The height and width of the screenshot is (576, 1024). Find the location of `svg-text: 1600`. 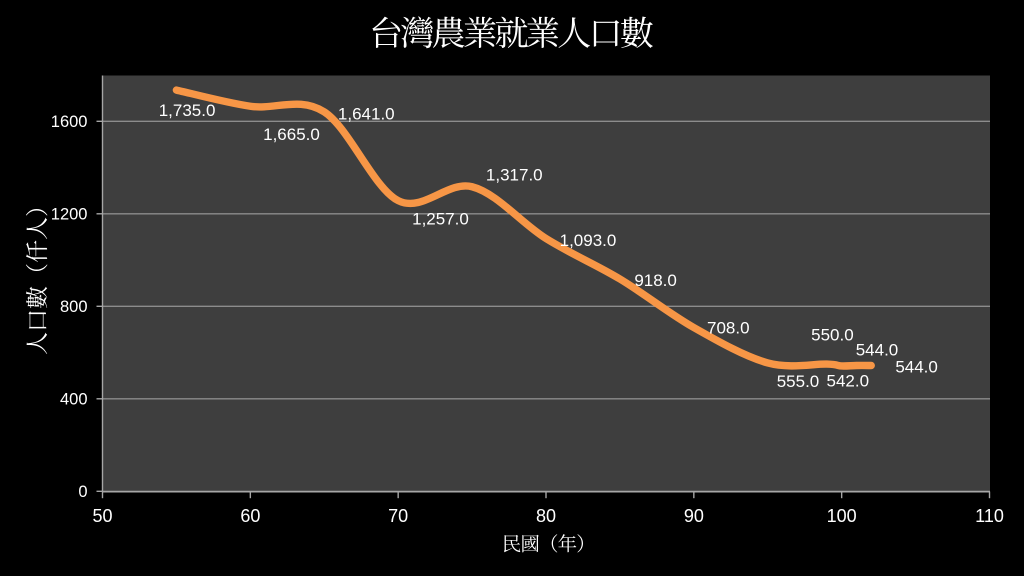

svg-text: 1600 is located at coordinates (69, 122).